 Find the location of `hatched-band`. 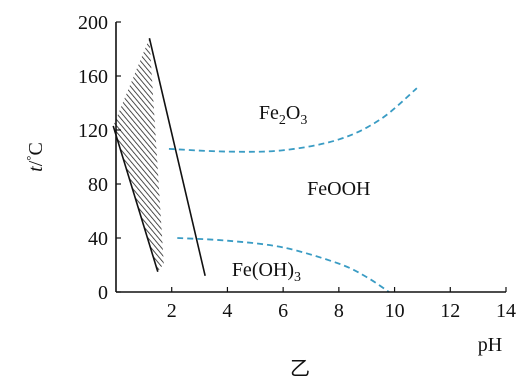

hatched-band is located at coordinates (138, 155).